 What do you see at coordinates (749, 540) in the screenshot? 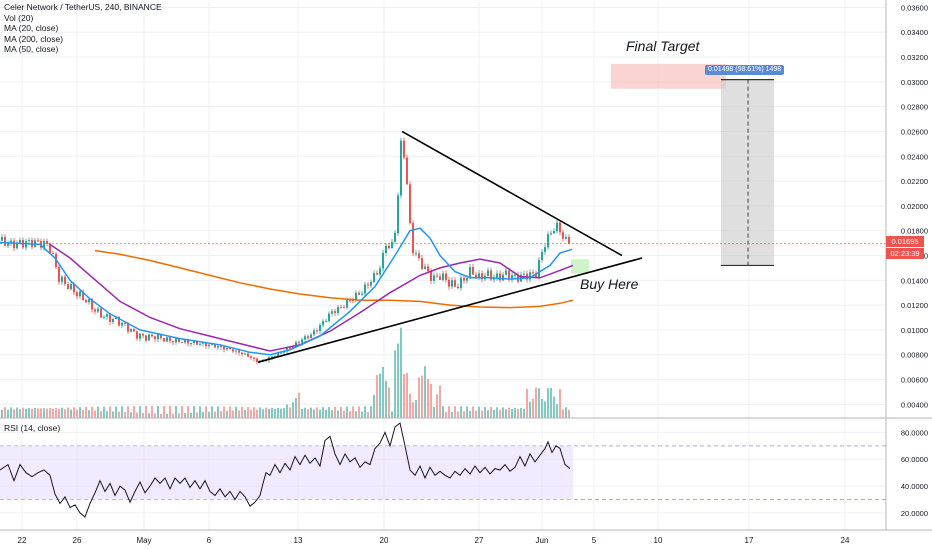
I see `time-tick-label: 17` at bounding box center [749, 540].